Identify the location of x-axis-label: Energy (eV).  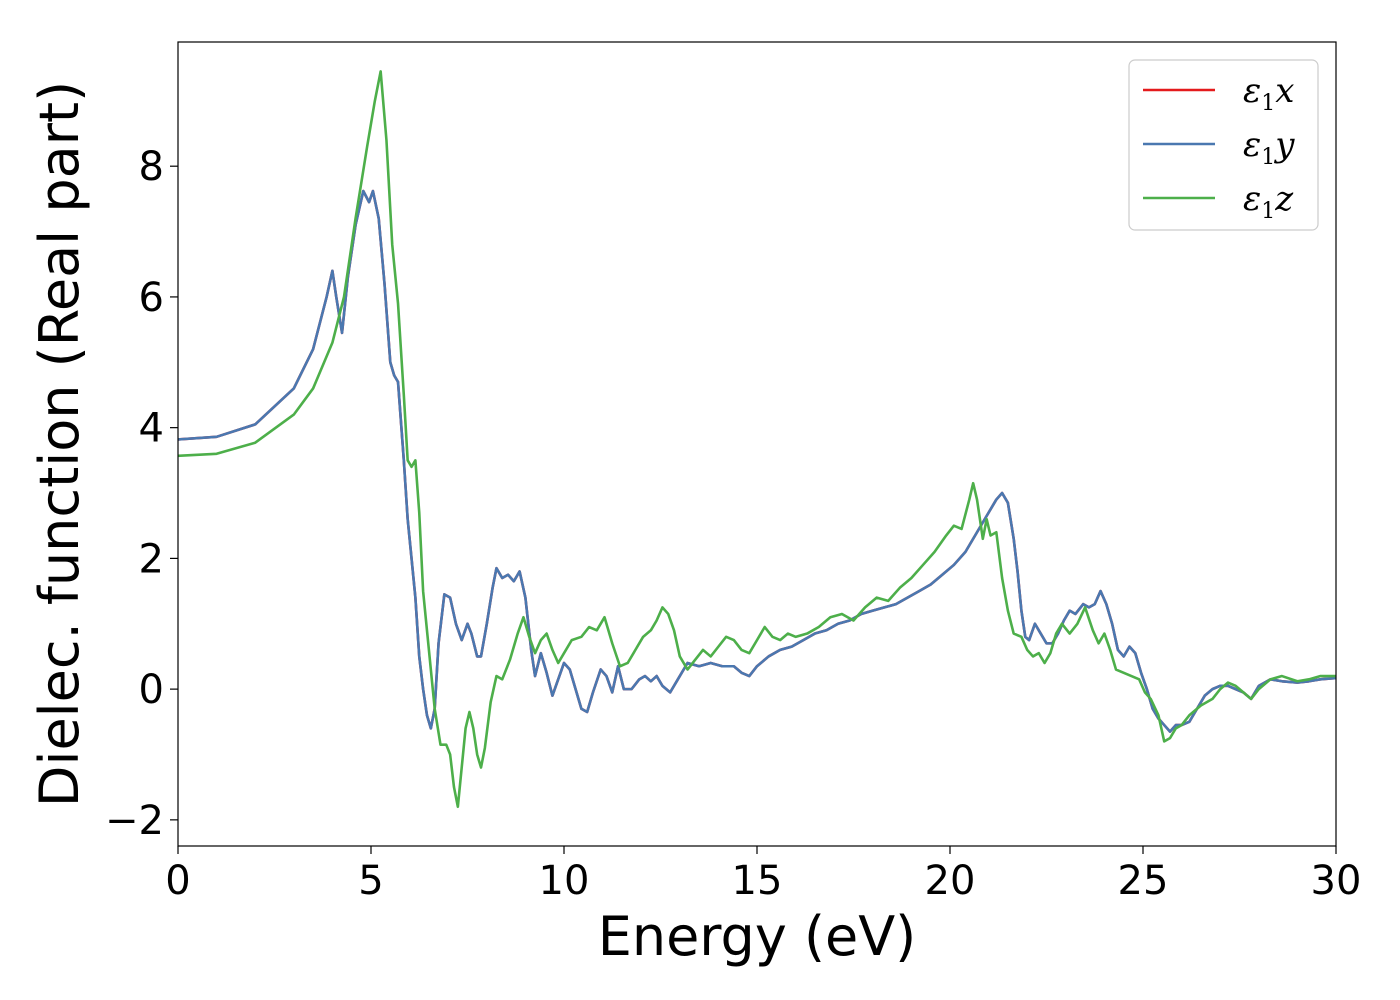
(757, 936).